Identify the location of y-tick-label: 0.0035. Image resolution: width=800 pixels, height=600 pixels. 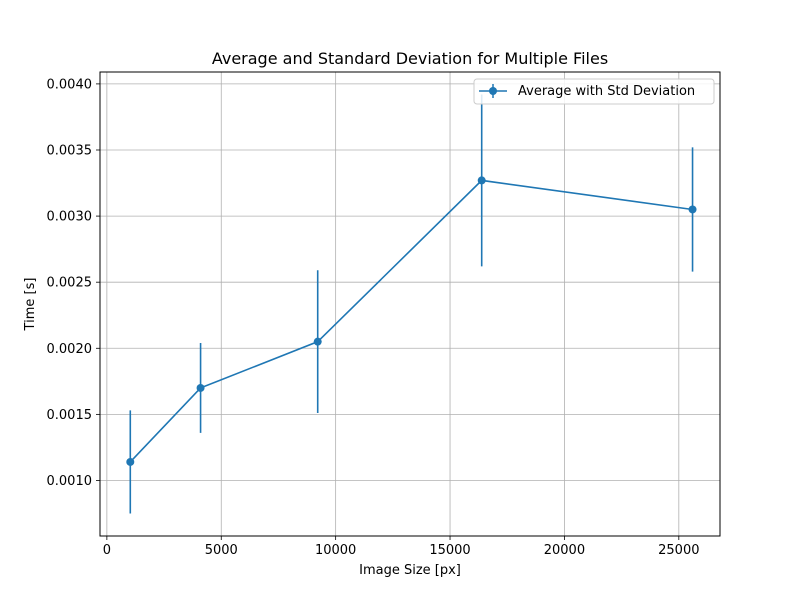
(70, 150).